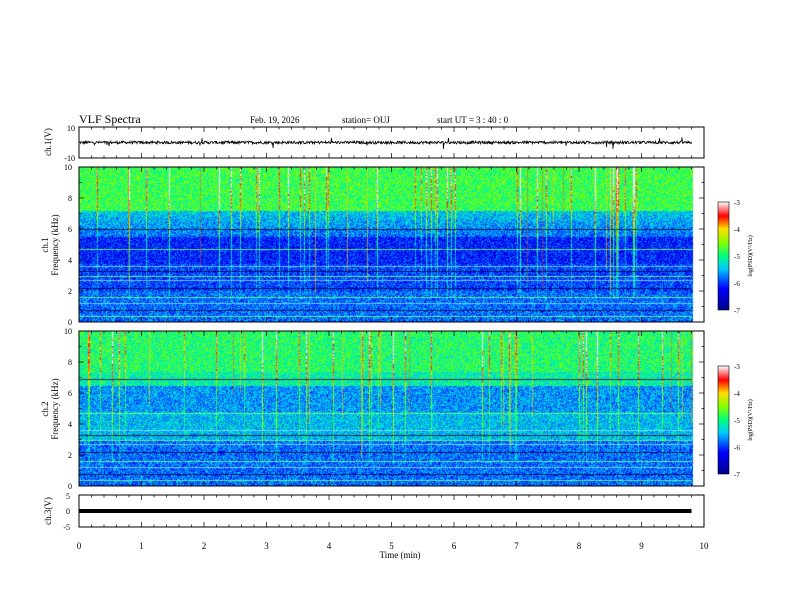 This screenshot has height=612, width=792. What do you see at coordinates (68, 167) in the screenshot?
I see `ch1-ytick-10: 10` at bounding box center [68, 167].